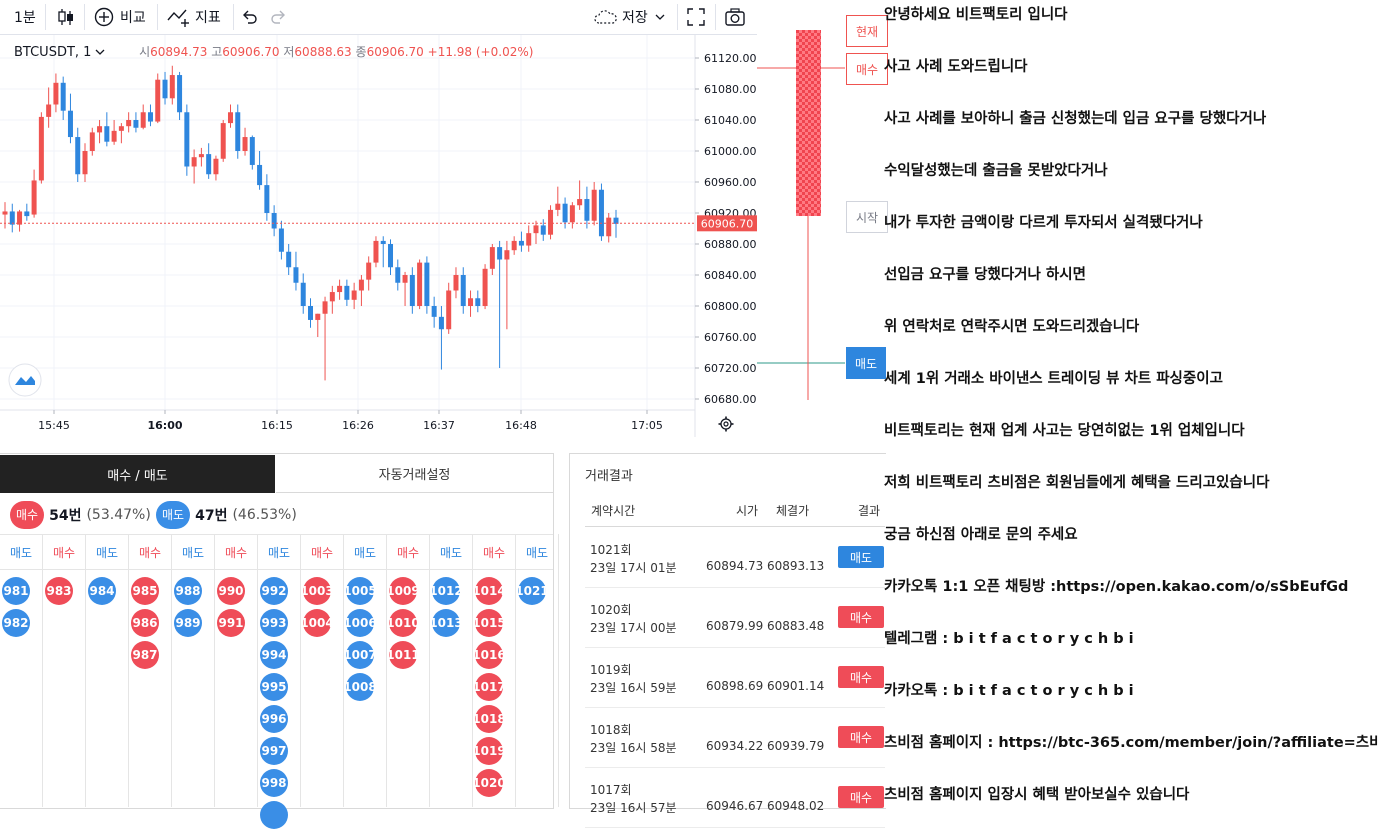  What do you see at coordinates (489, 783) in the screenshot?
I see `trade-ball: 1020` at bounding box center [489, 783].